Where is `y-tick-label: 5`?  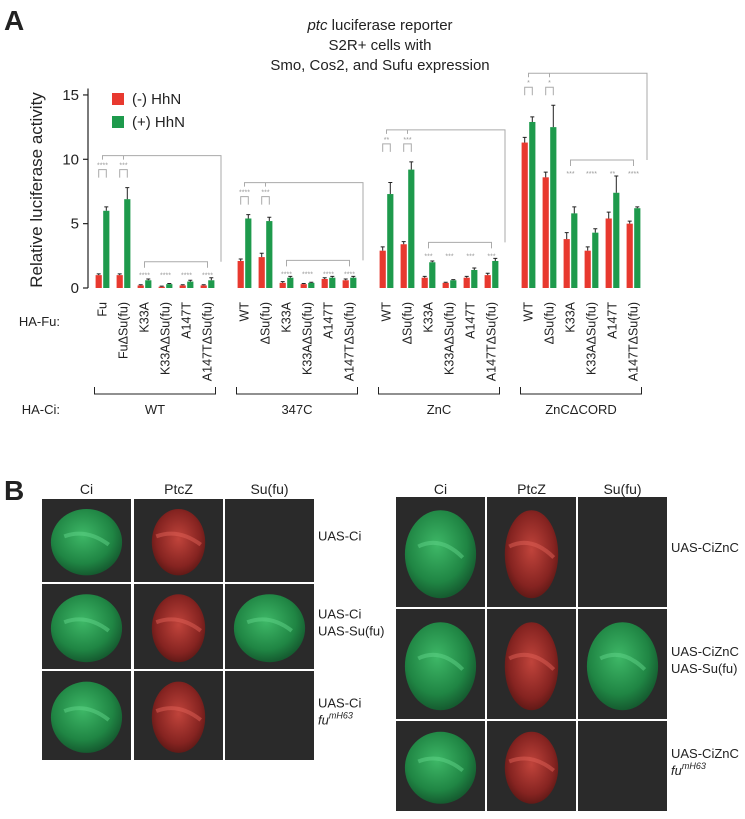 y-tick-label: 5 is located at coordinates (75, 224).